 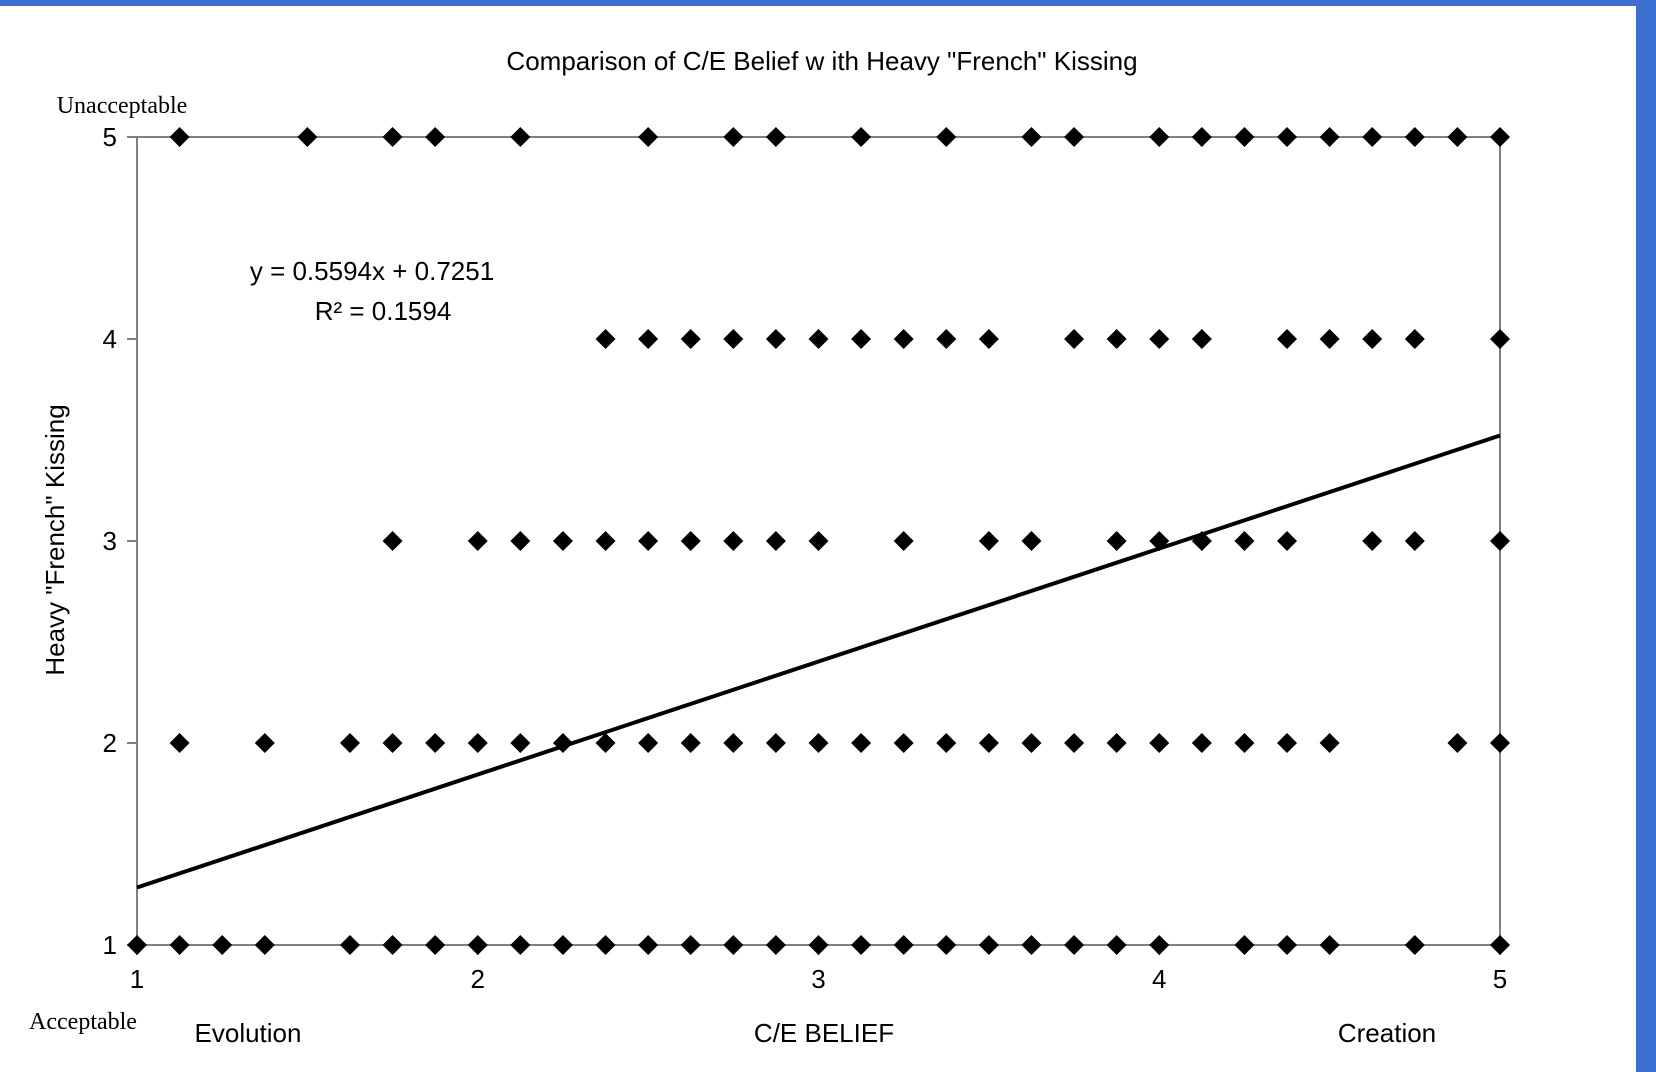 I want to click on x-tick-label: 3, so click(x=818, y=979).